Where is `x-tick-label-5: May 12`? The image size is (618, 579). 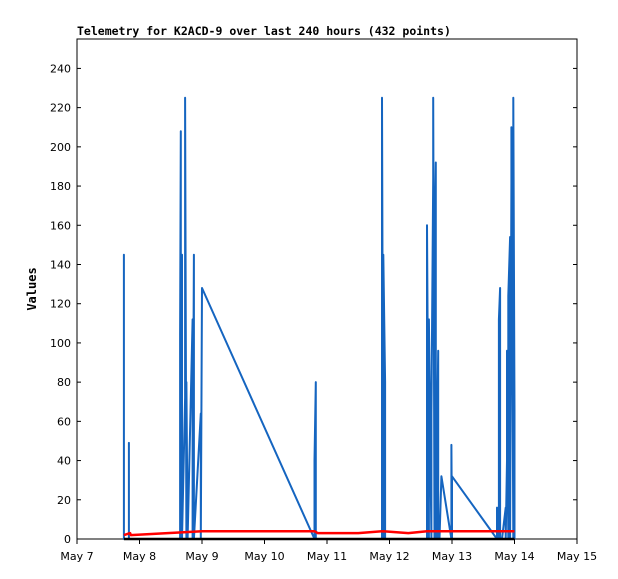 x-tick-label-5: May 12 is located at coordinates (389, 556).